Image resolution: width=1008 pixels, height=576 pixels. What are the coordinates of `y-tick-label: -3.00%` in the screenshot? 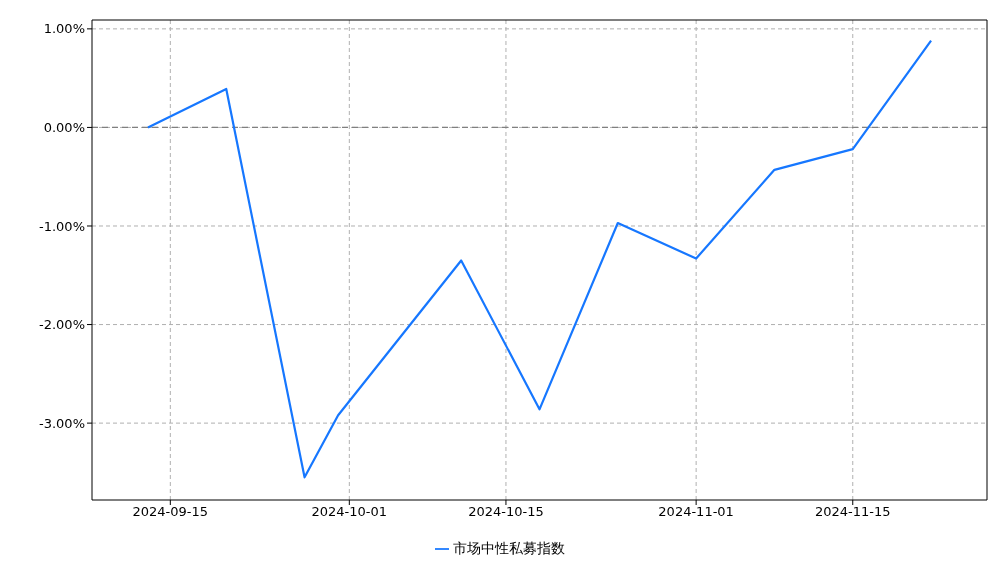 It's located at (62, 423).